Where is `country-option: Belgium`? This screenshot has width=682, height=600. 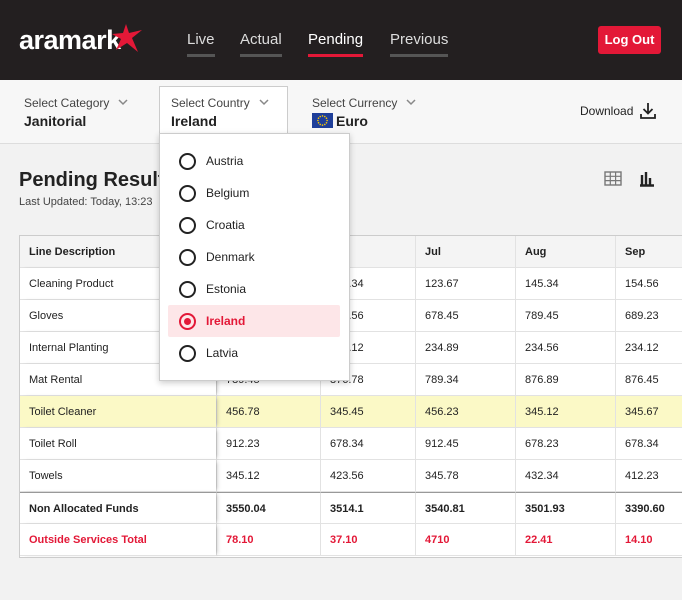 country-option: Belgium is located at coordinates (254, 193).